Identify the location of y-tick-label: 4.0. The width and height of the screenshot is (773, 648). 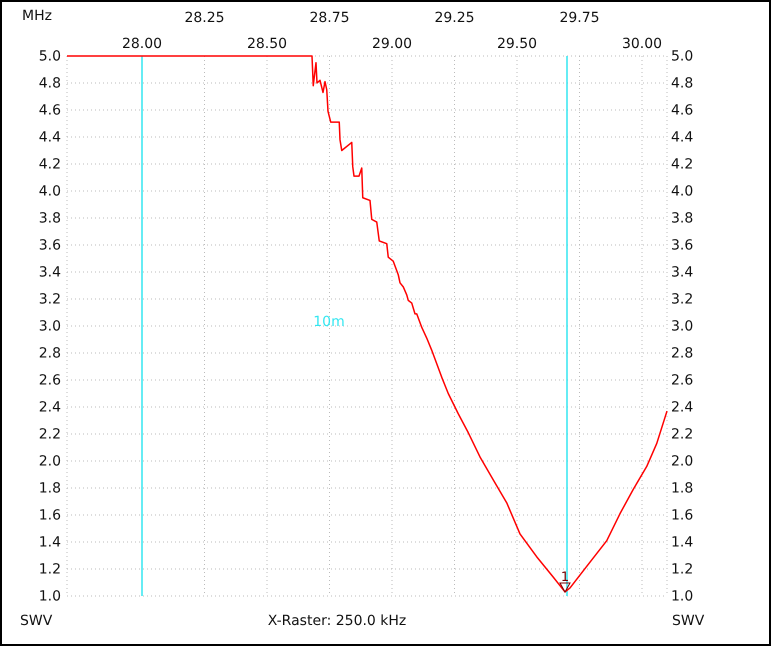
(49, 191).